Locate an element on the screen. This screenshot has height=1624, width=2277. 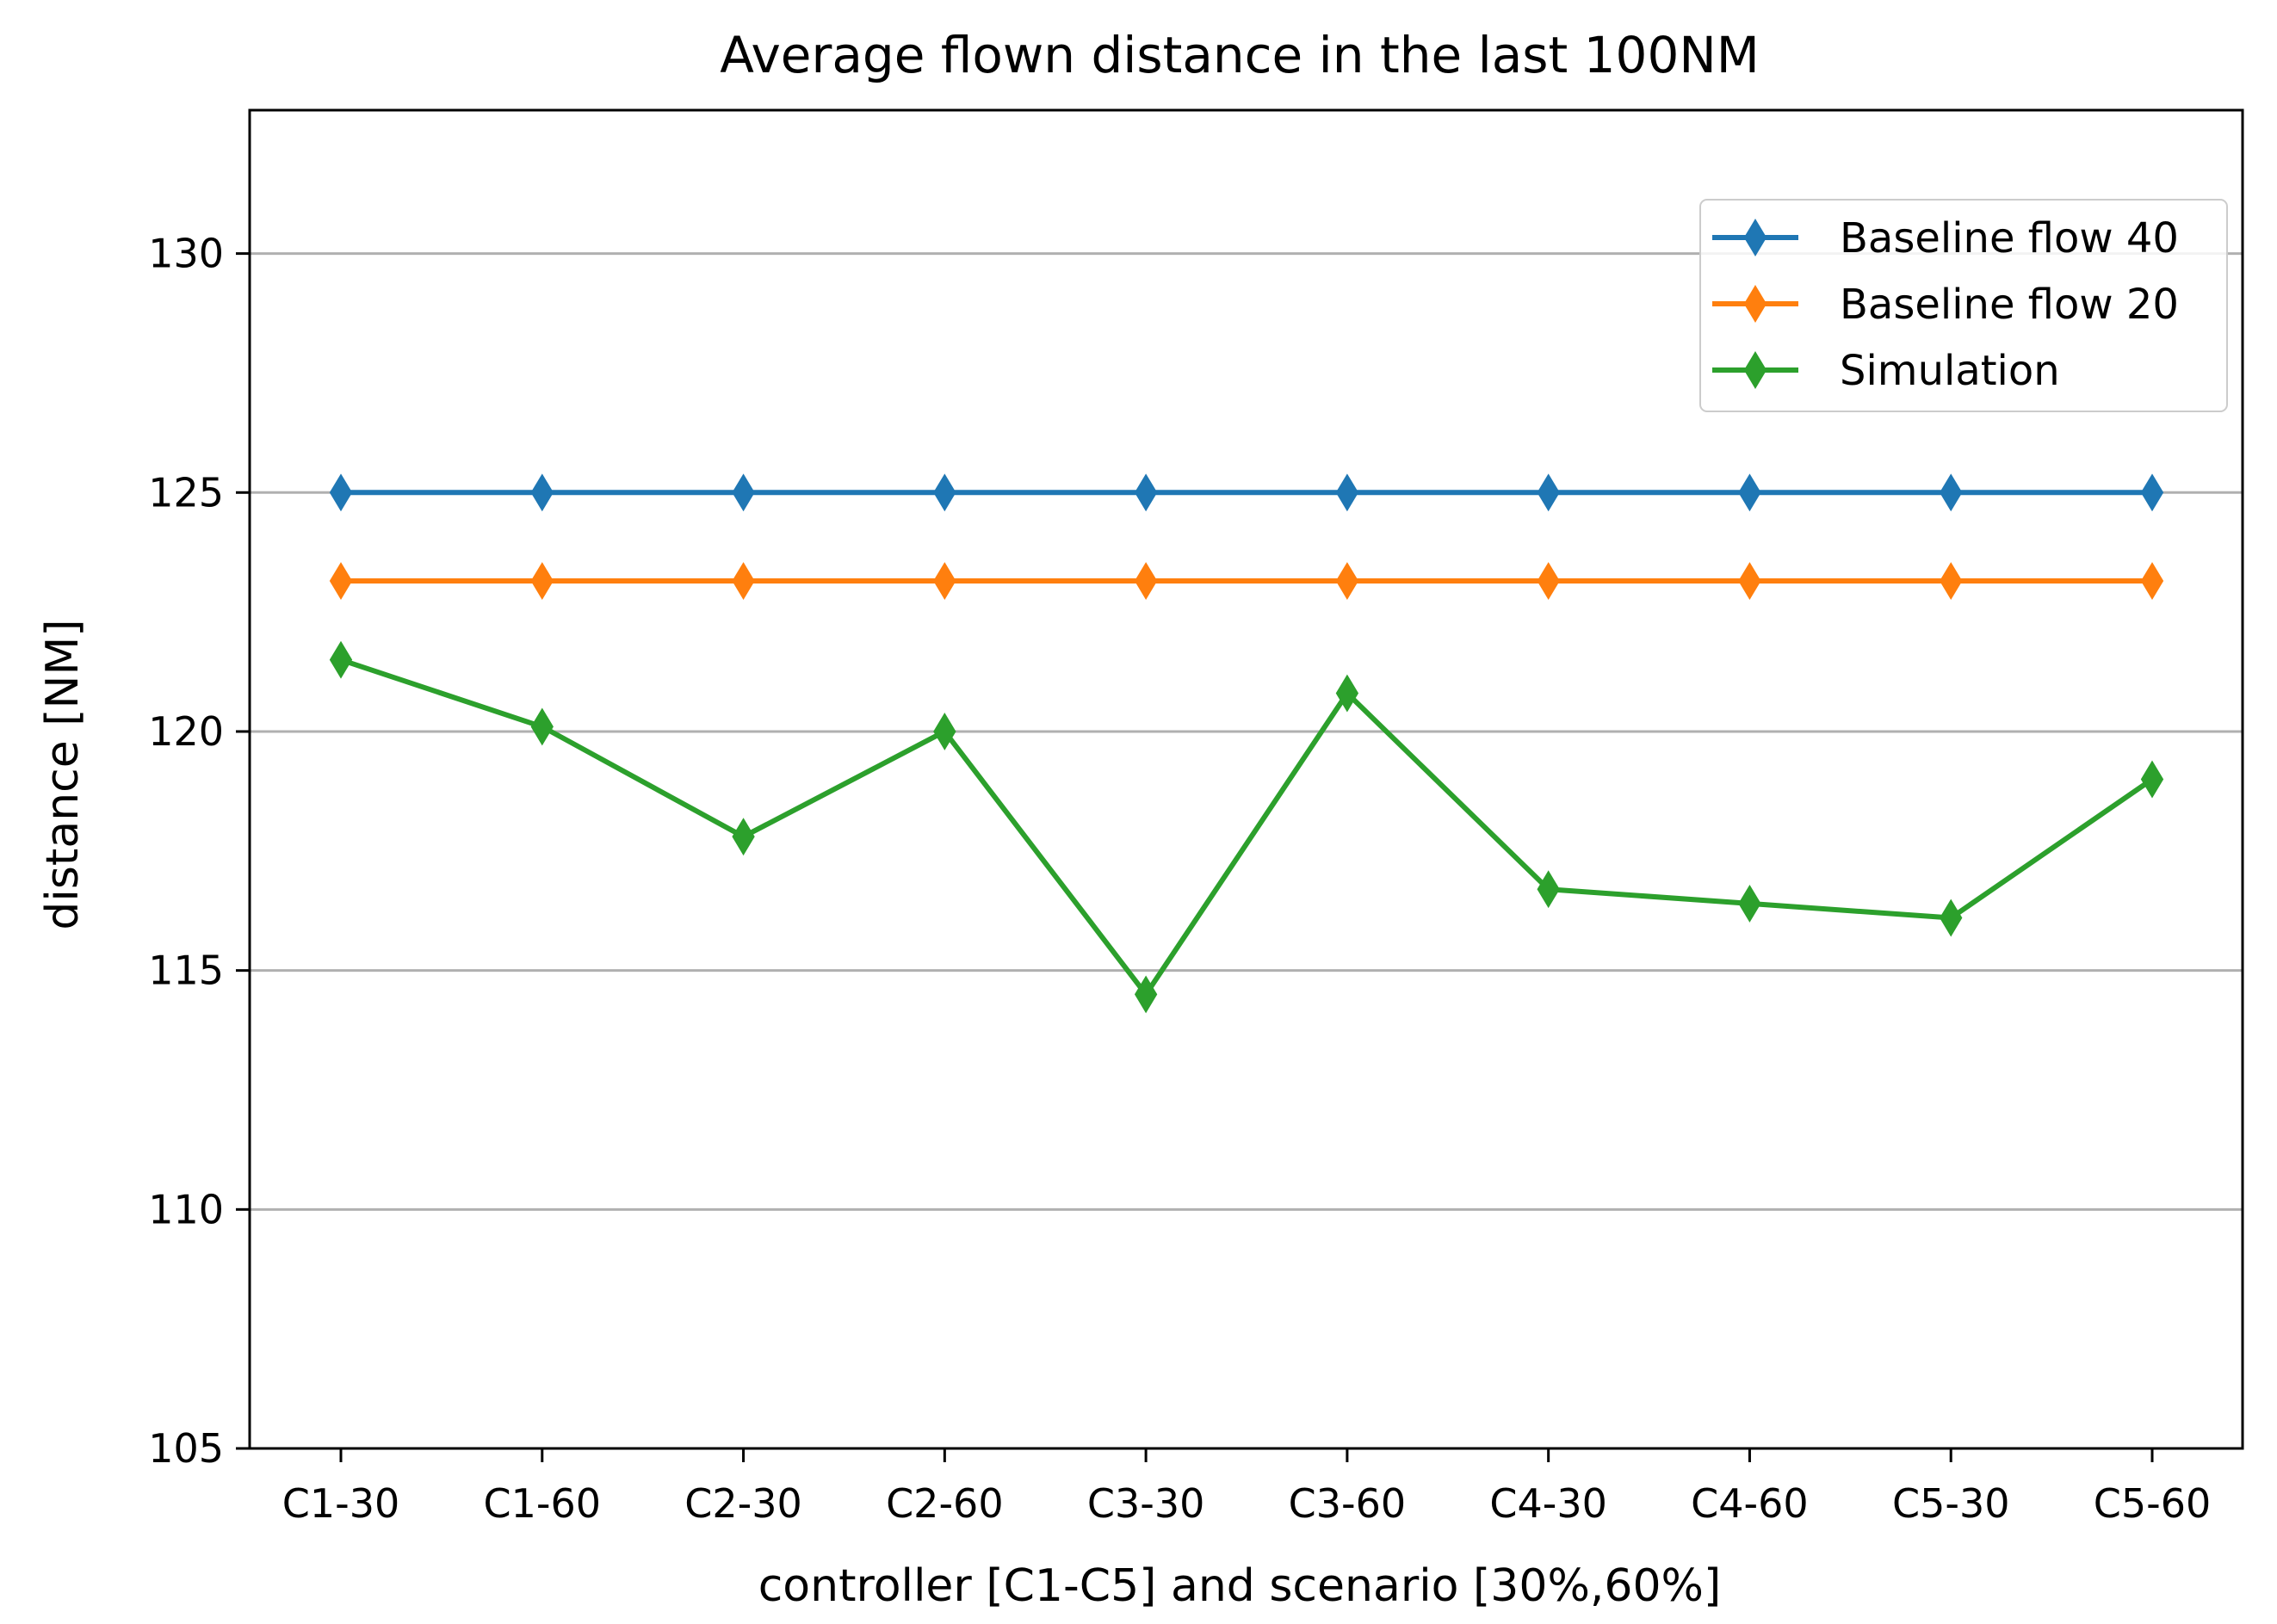
legend-entry: Simulation is located at coordinates (1886, 371).